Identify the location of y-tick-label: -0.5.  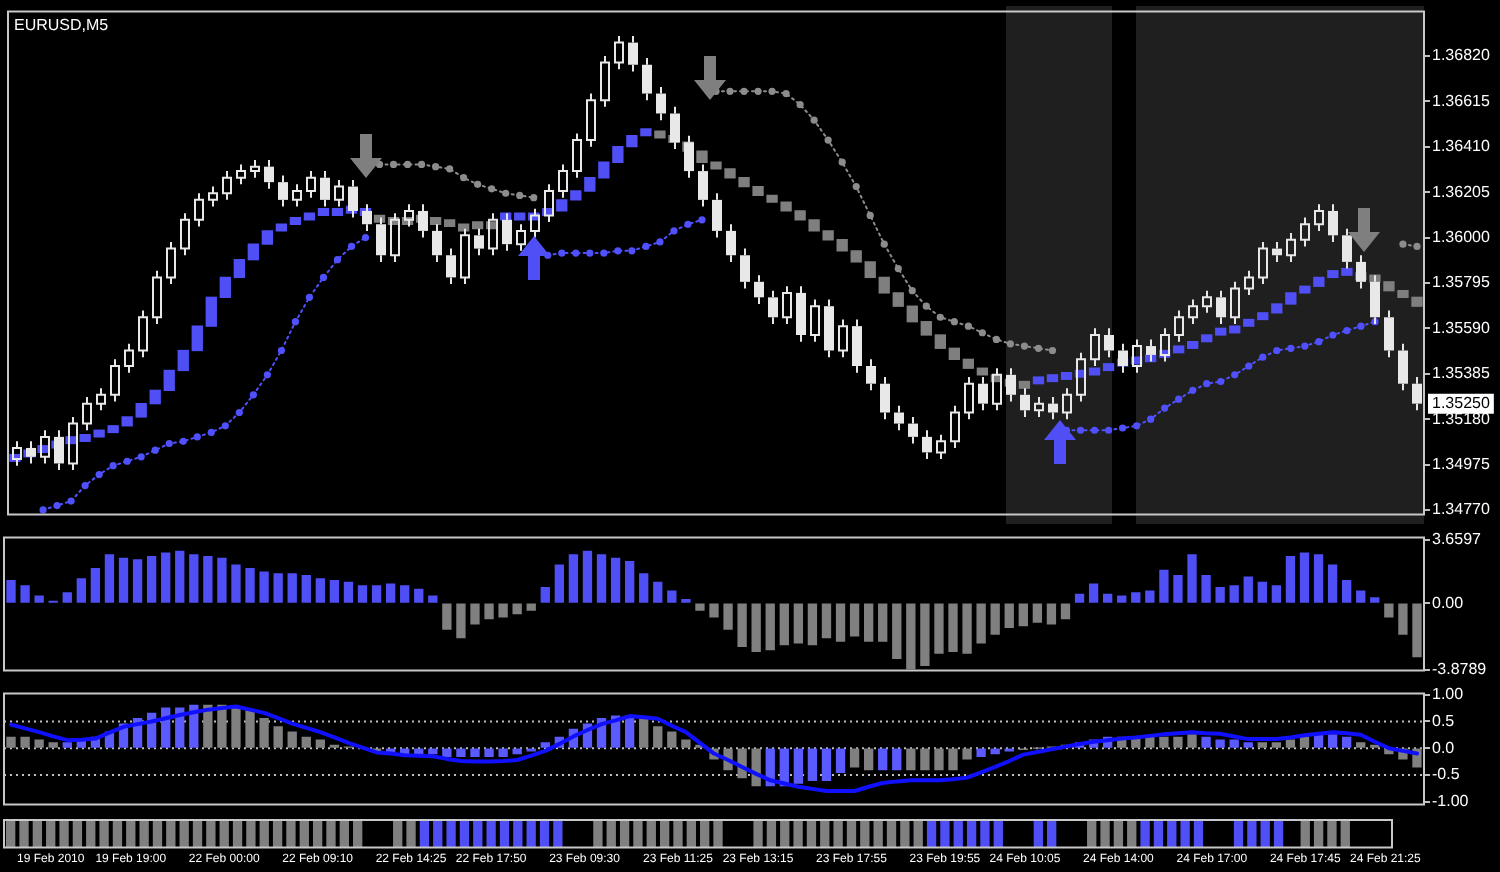
(1446, 774).